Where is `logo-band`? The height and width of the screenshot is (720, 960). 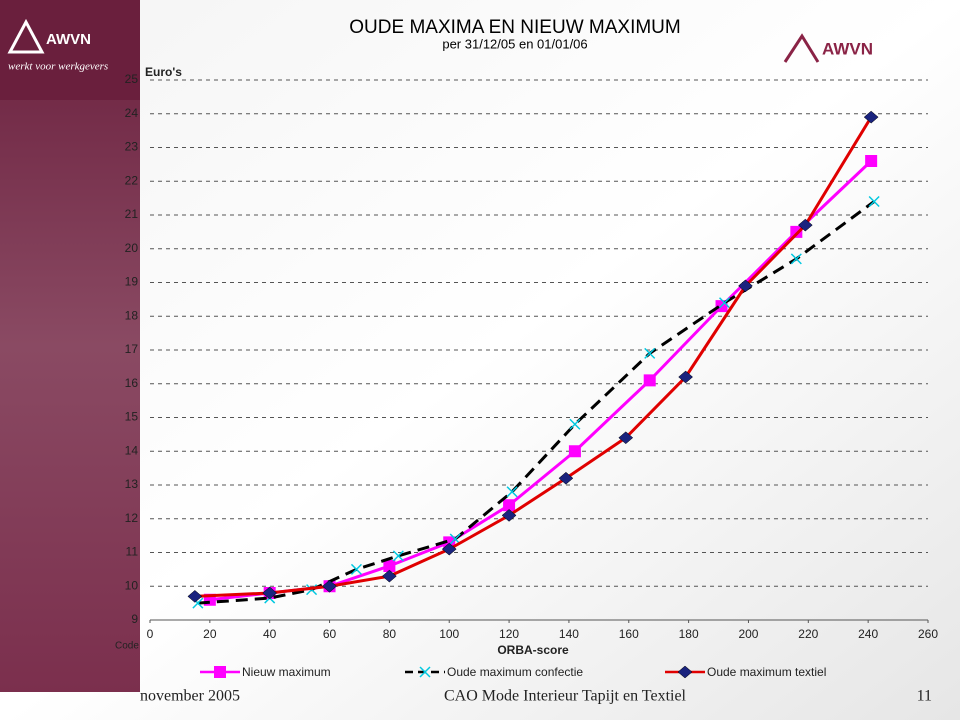 logo-band is located at coordinates (70, 50).